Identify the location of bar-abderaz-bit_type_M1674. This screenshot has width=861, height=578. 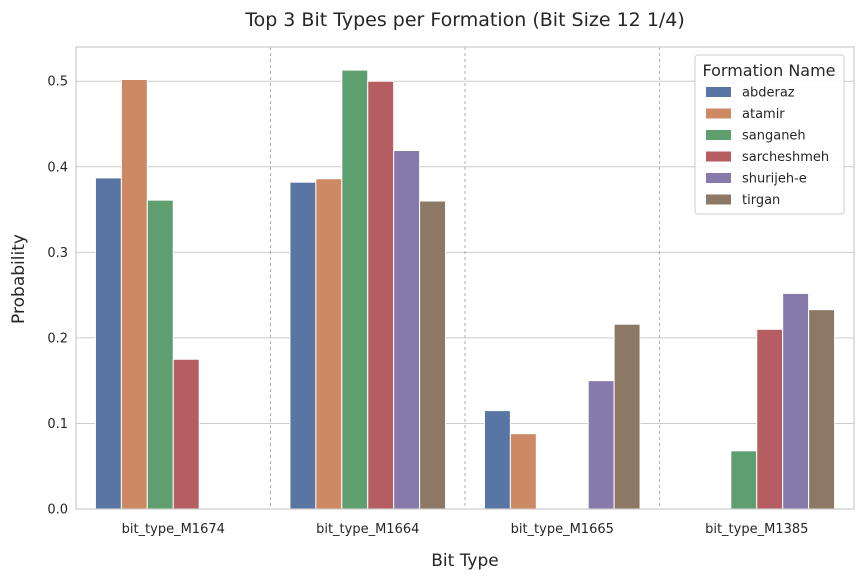
(108, 343).